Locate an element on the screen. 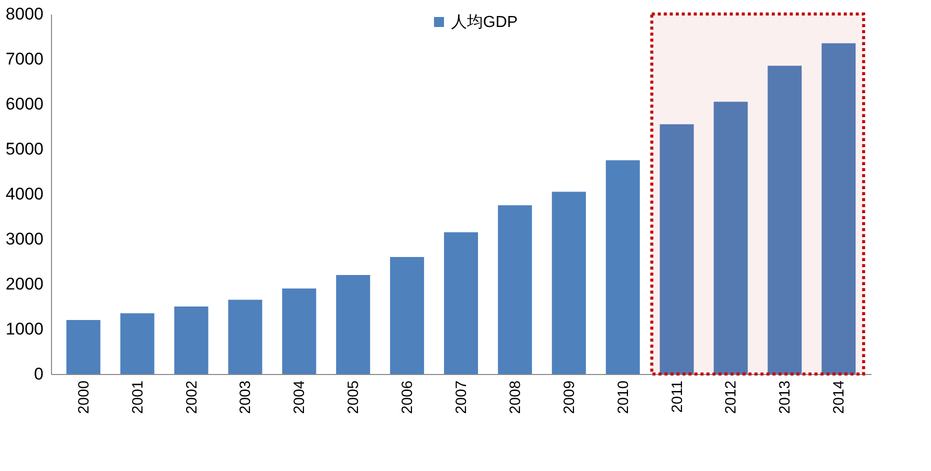 The width and height of the screenshot is (931, 471). y-tick-label: 7000 is located at coordinates (25, 59).